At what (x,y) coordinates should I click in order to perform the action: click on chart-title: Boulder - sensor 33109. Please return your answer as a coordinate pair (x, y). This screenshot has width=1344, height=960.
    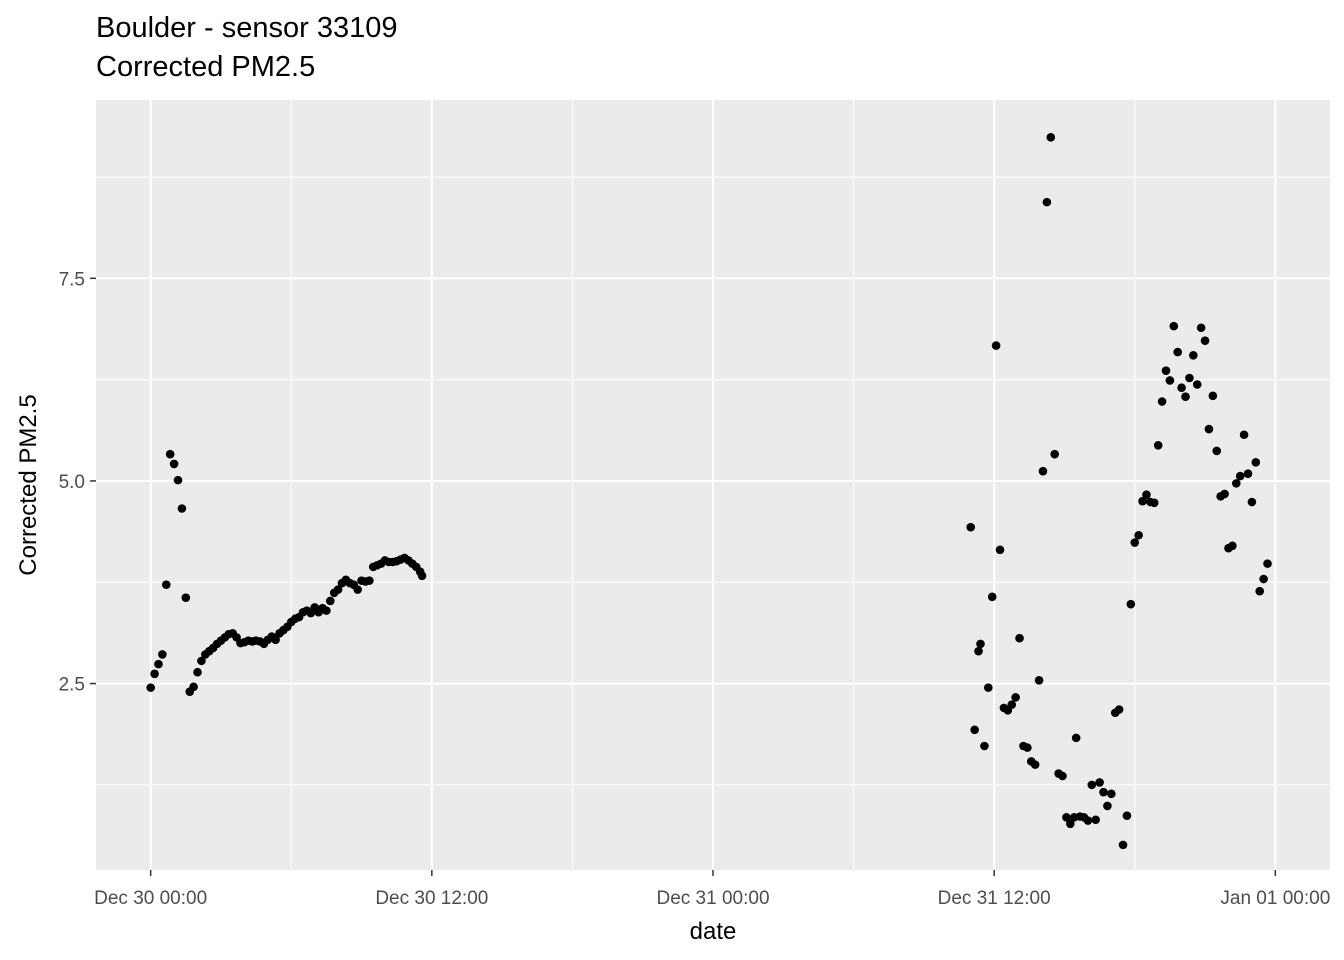
    Looking at the image, I should click on (247, 28).